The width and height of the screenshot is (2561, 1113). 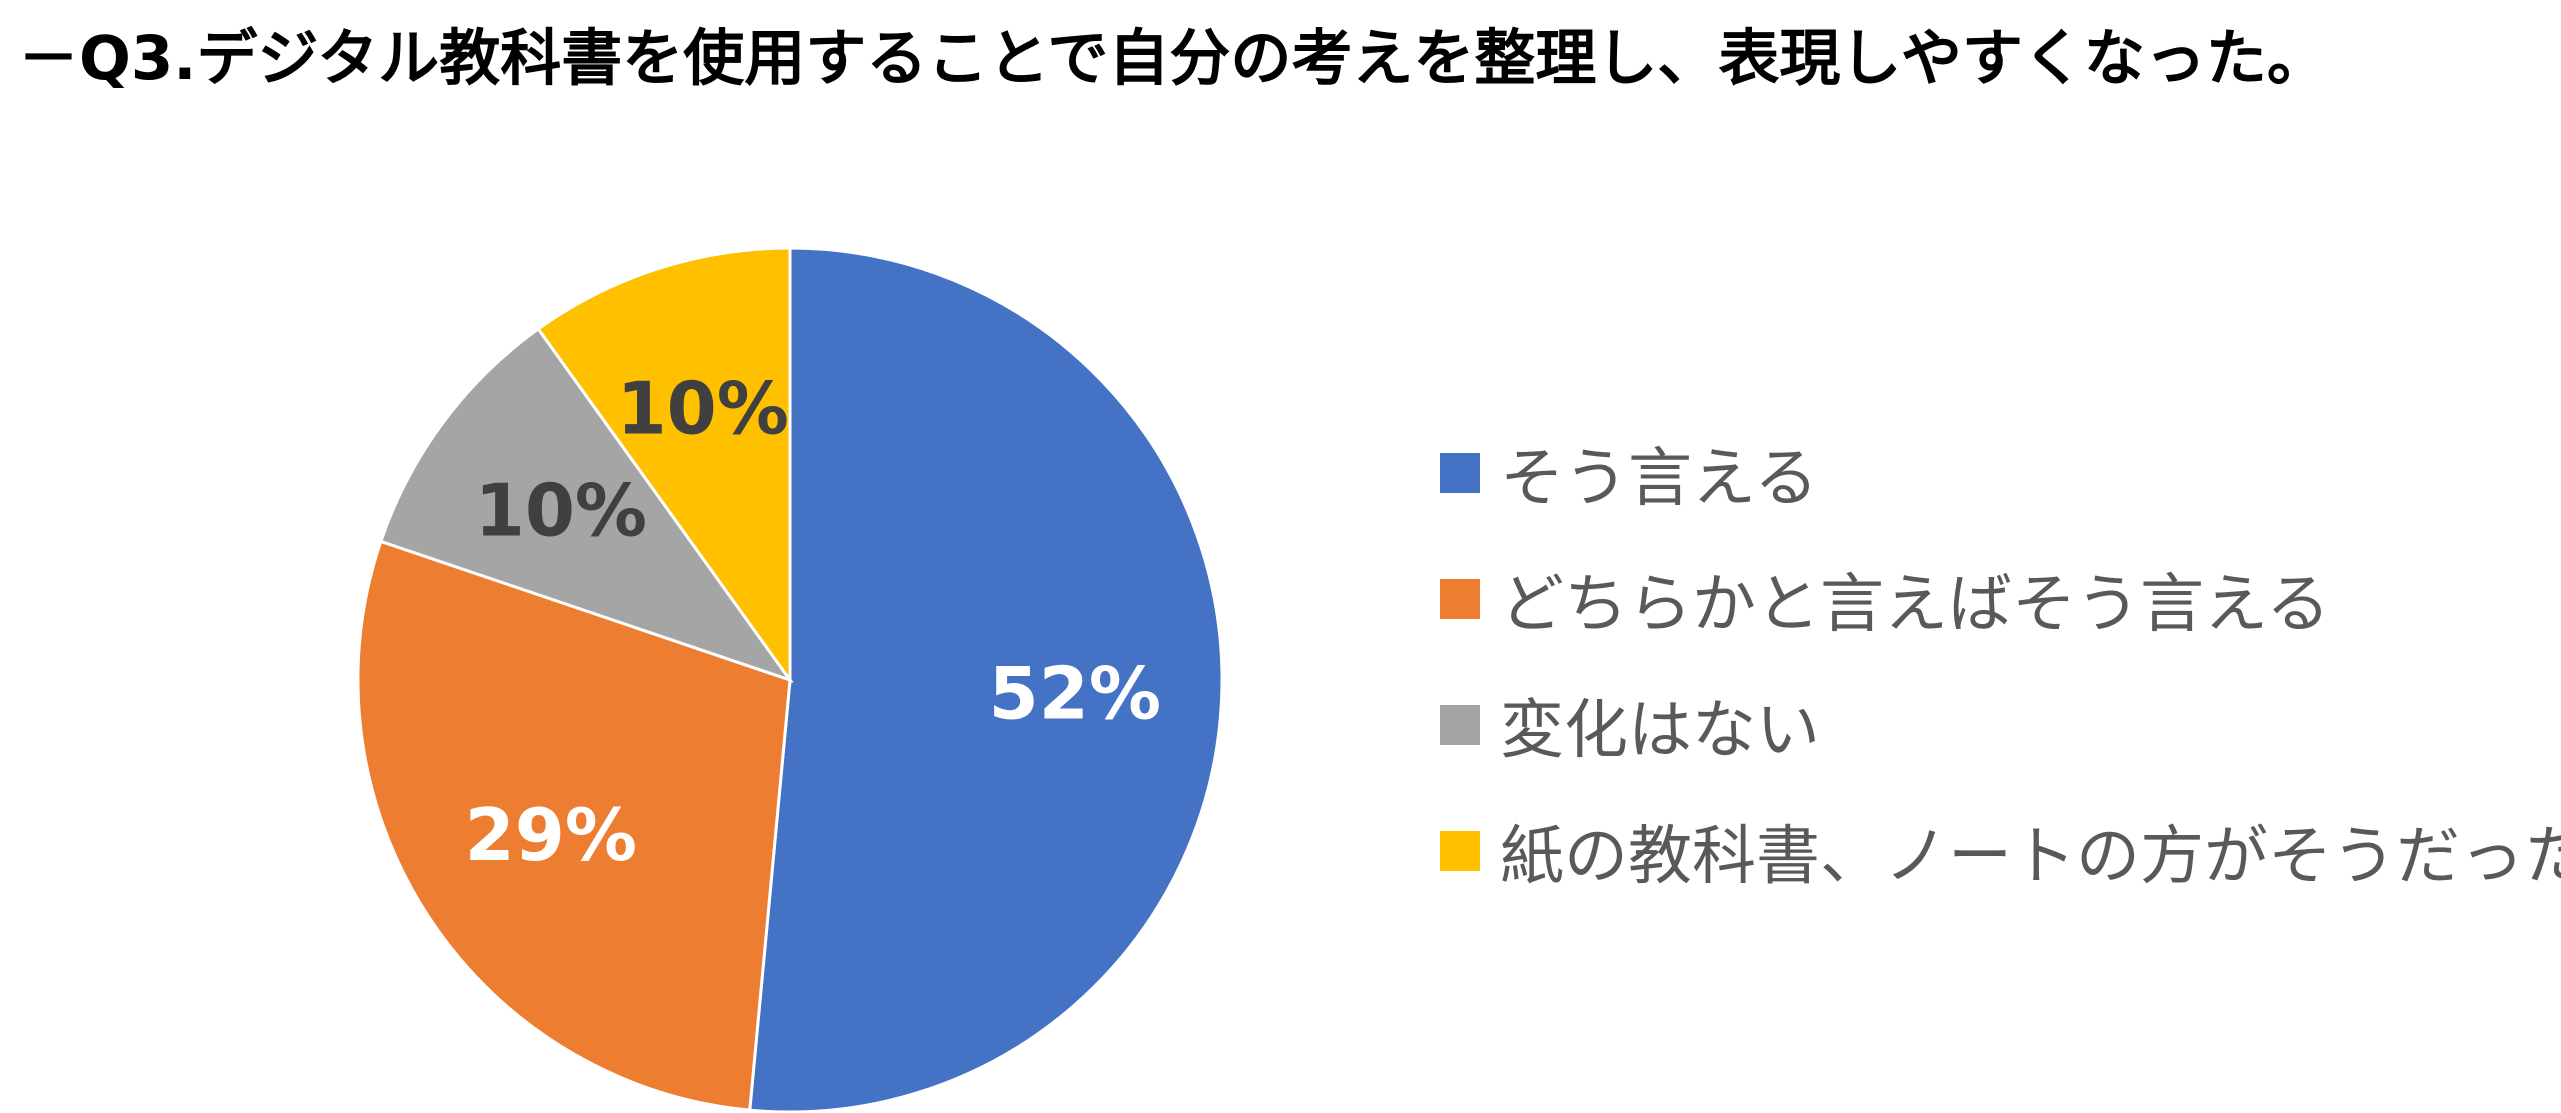 What do you see at coordinates (551, 835) in the screenshot?
I see `data-label-2: 29%` at bounding box center [551, 835].